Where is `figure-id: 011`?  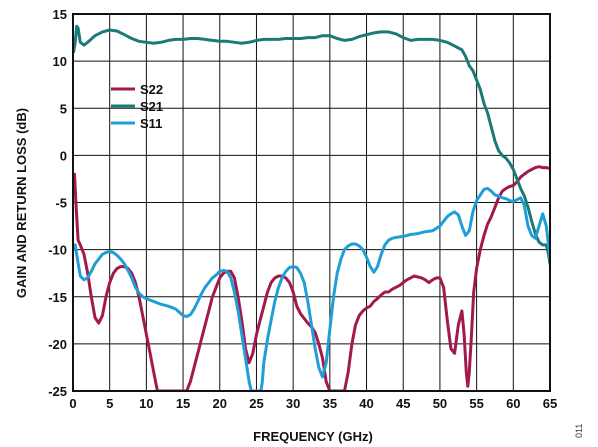
figure-id: 011 is located at coordinates (579, 431).